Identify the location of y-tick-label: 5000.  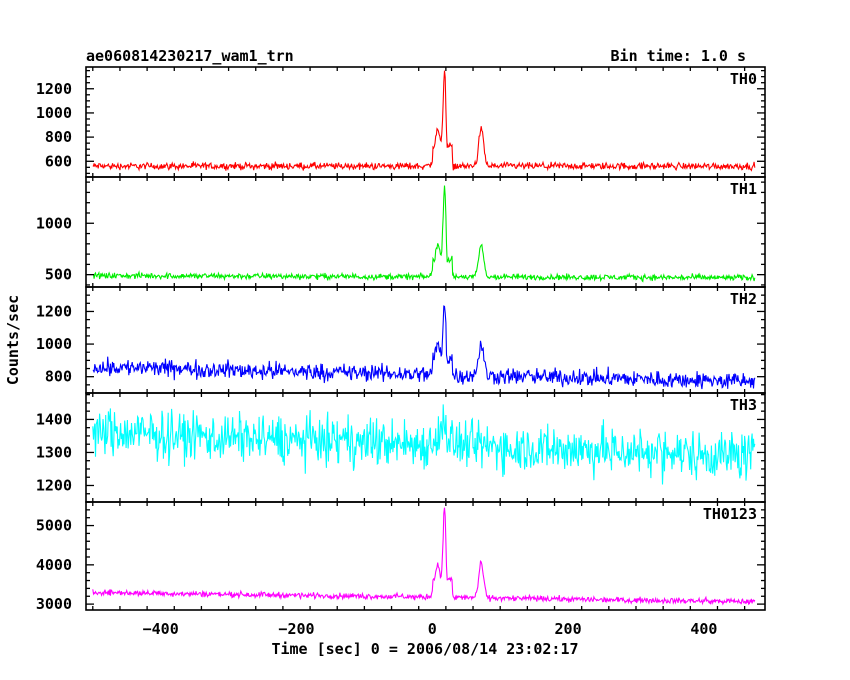
(54, 526).